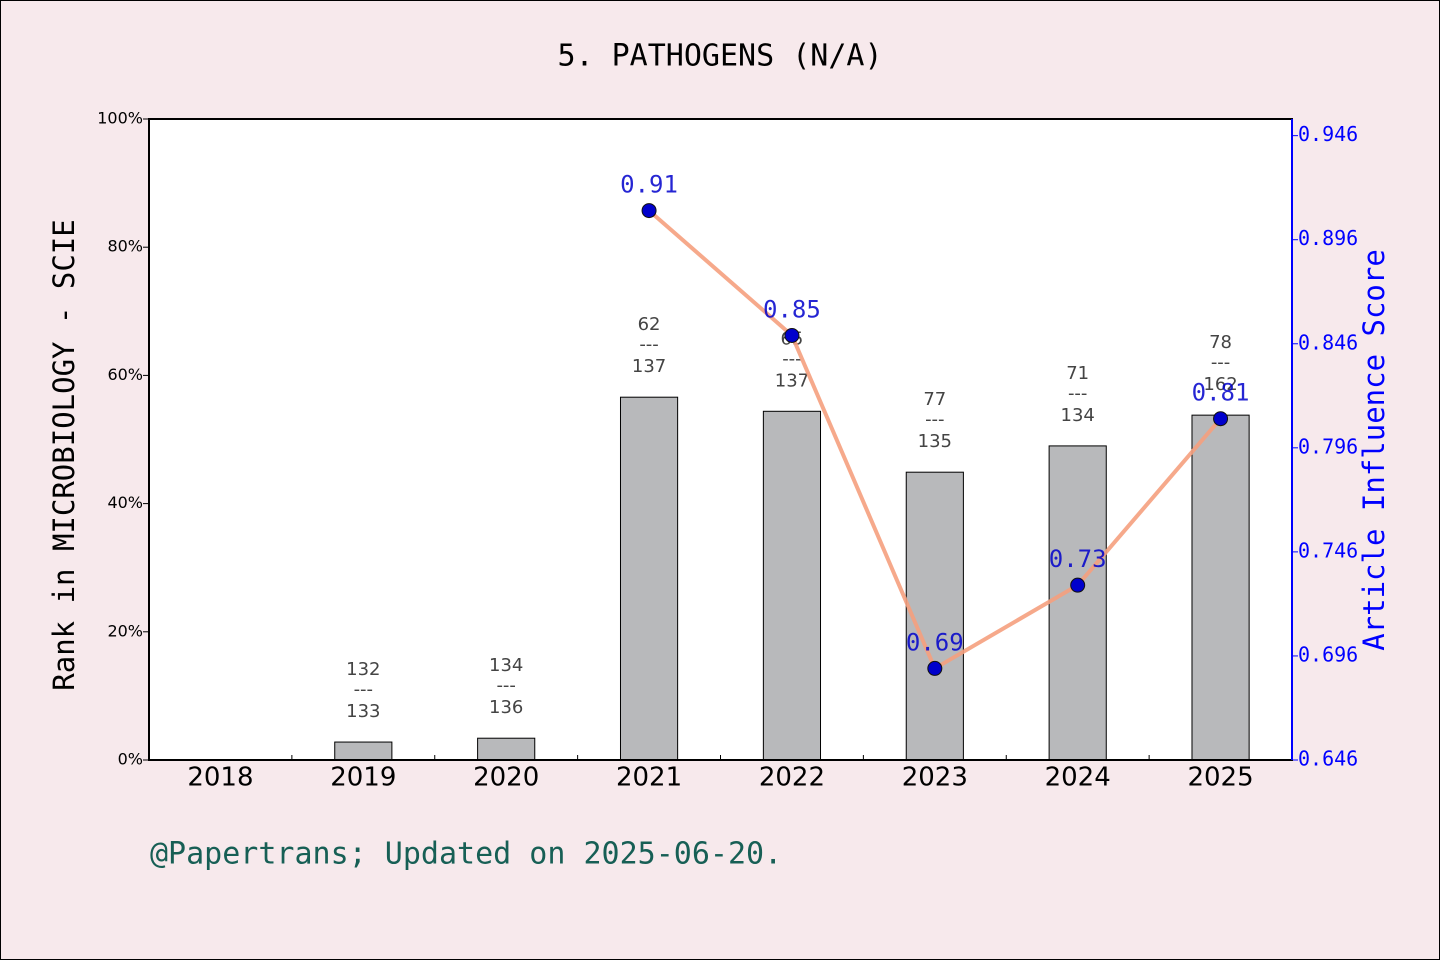 This screenshot has width=1440, height=960. Describe the element at coordinates (1220, 342) in the screenshot. I see `rank-label: 78` at that location.